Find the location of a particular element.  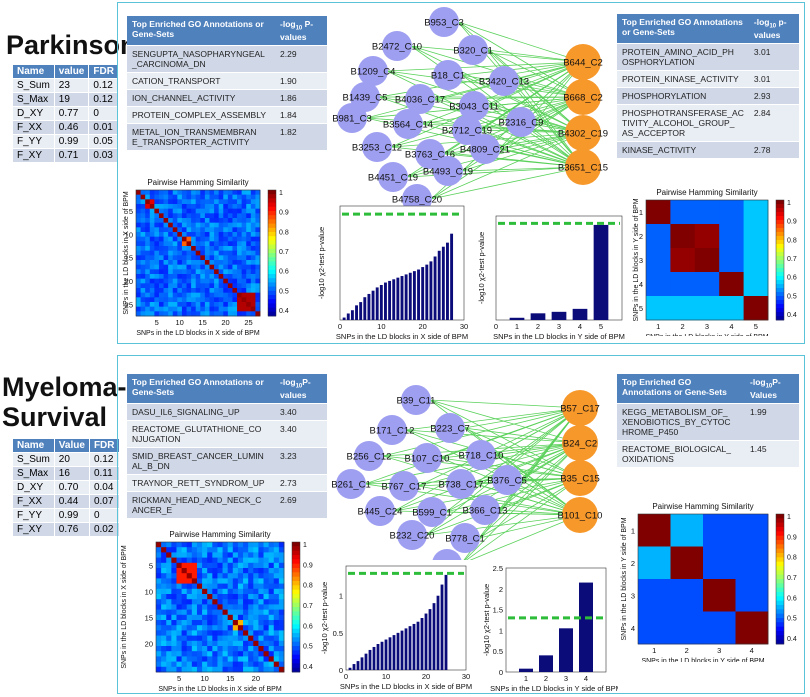

heatmap-frame is located at coordinates (707, 260).